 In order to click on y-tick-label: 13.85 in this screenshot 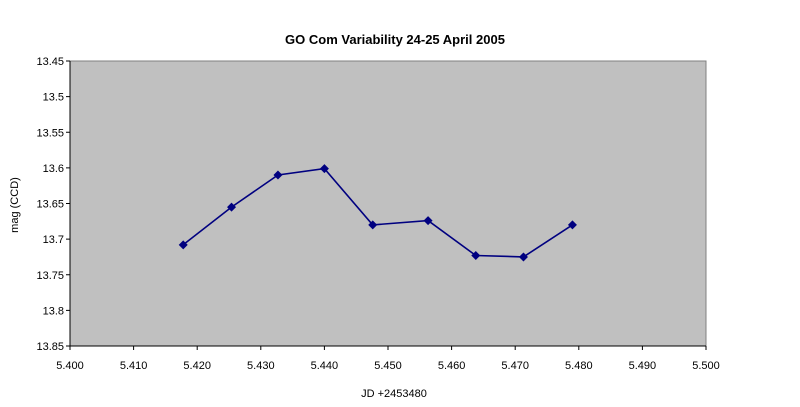, I will do `click(50, 347)`.